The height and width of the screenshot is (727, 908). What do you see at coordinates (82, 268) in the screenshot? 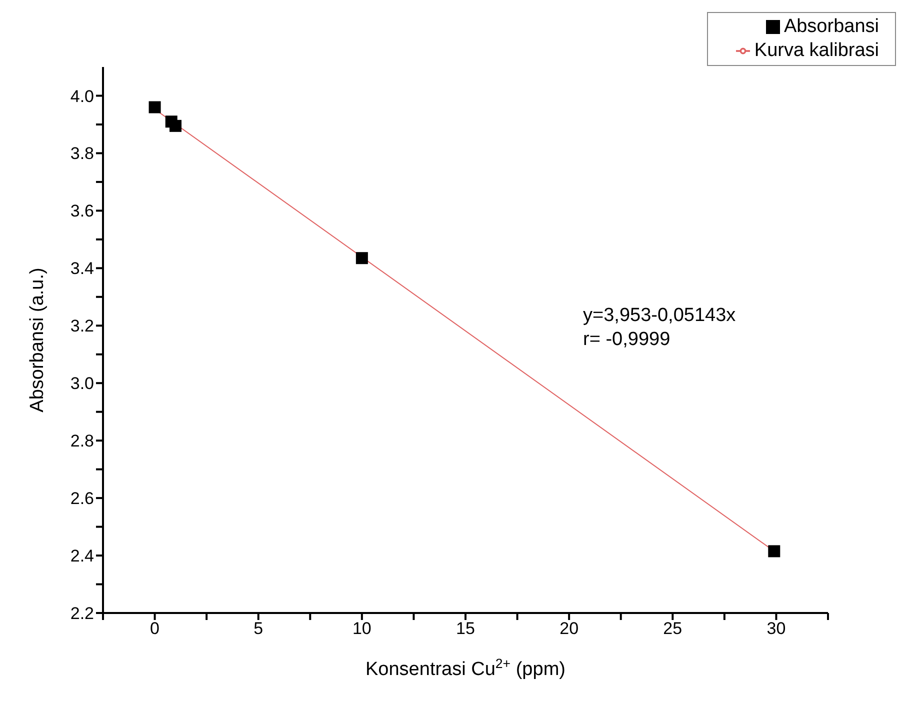
I see `y-tick-label: 3.4` at bounding box center [82, 268].